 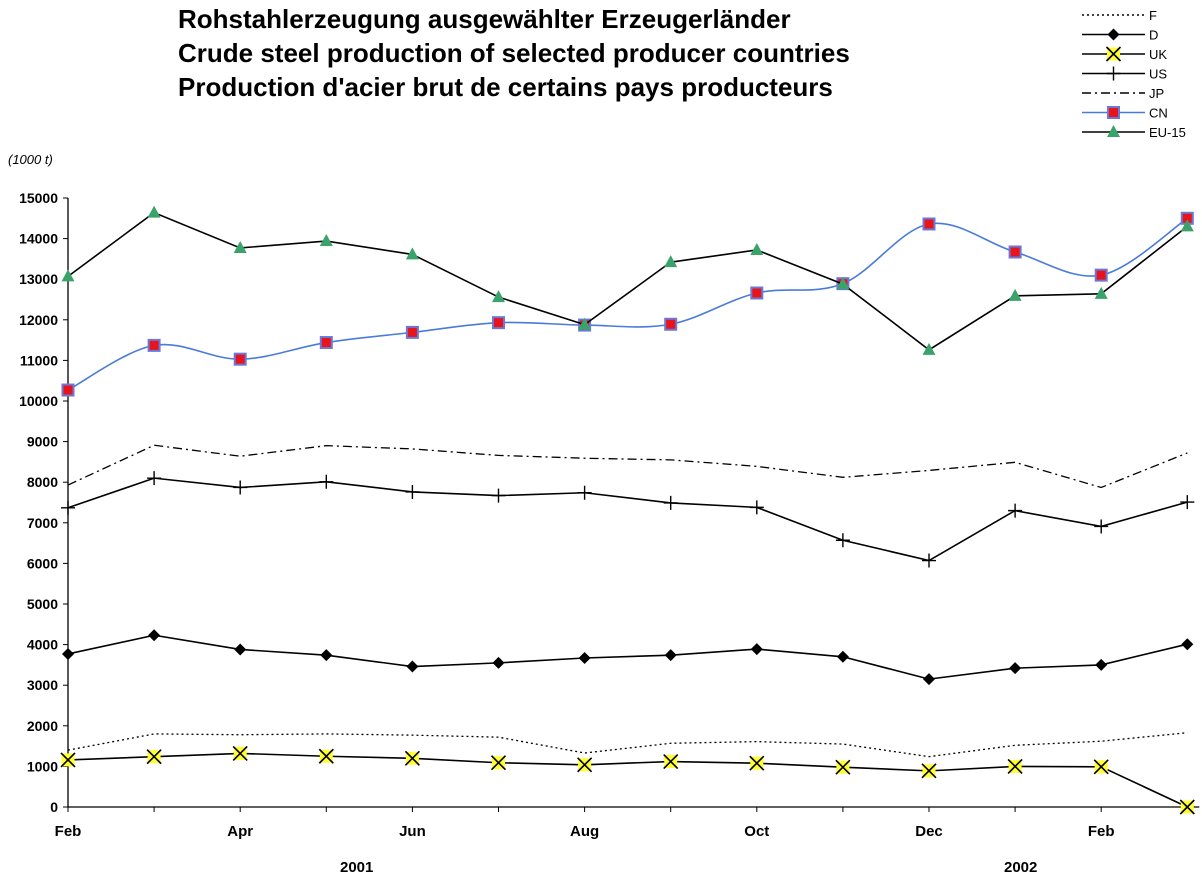 What do you see at coordinates (38, 279) in the screenshot?
I see `y-tick-label: 13000` at bounding box center [38, 279].